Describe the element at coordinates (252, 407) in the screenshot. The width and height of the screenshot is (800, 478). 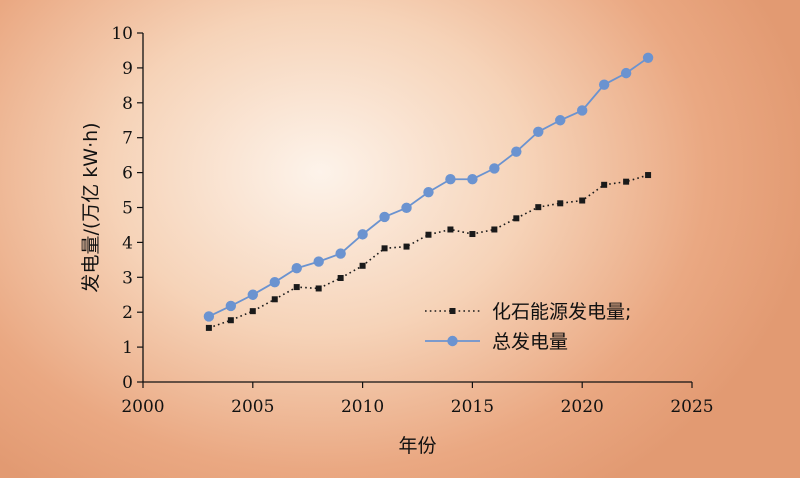
I see `x-tick-label: 2005` at that location.